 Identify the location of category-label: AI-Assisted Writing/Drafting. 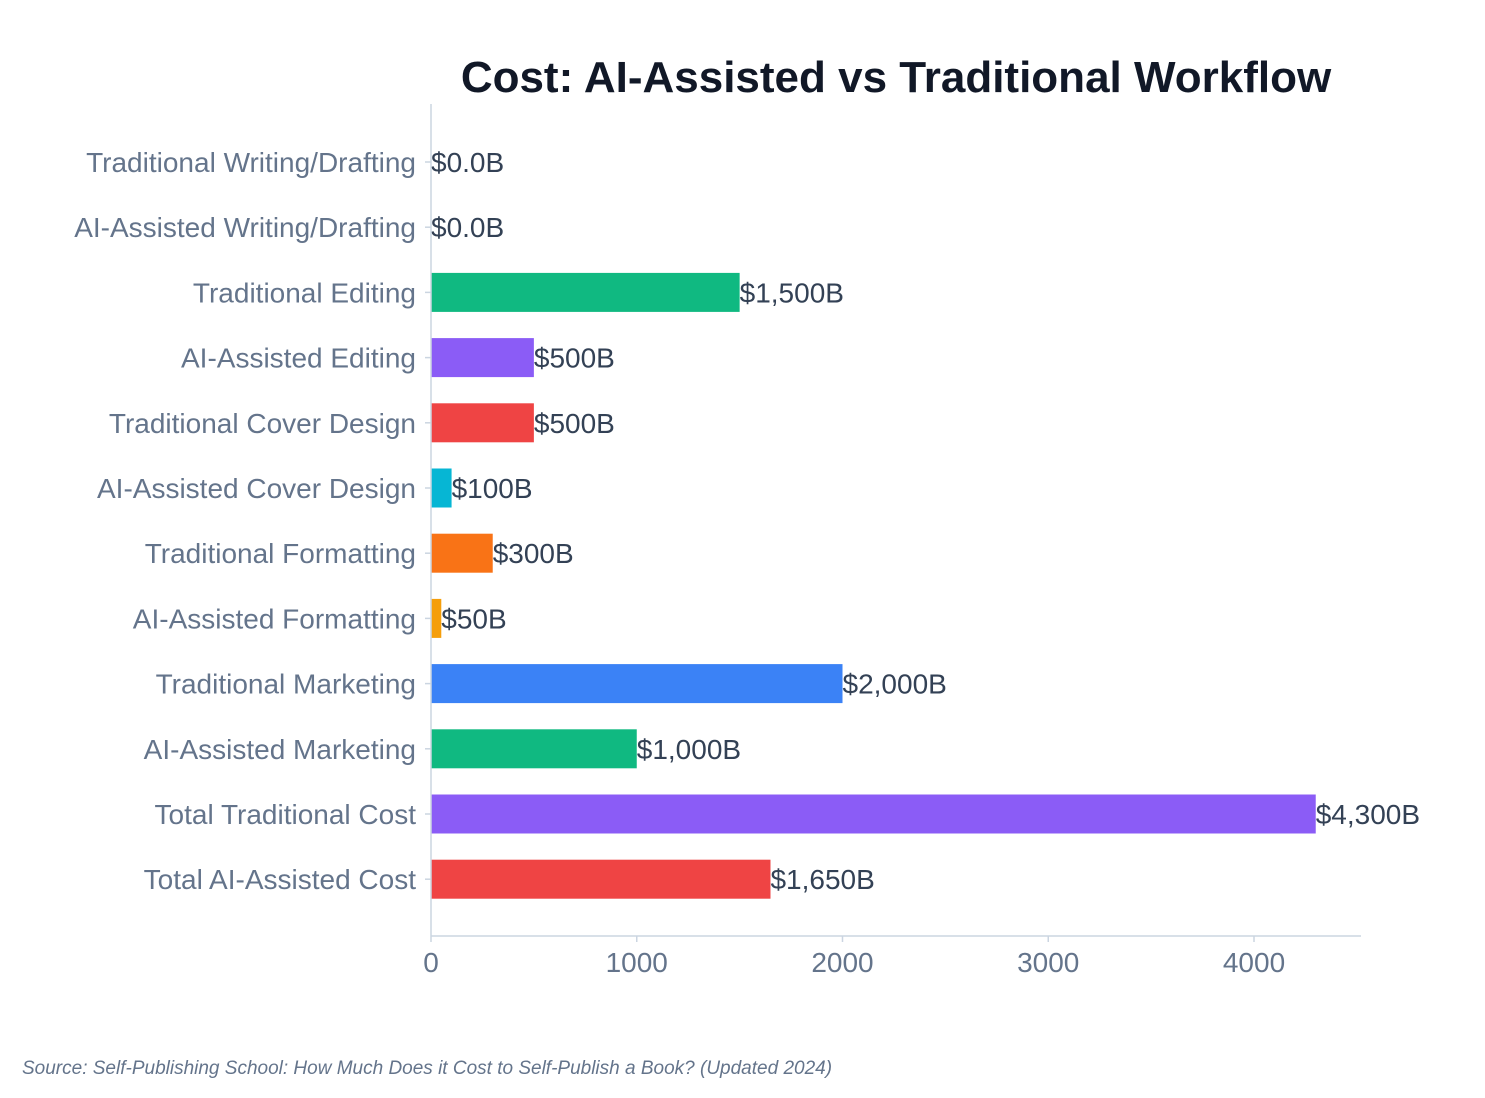
(245, 227).